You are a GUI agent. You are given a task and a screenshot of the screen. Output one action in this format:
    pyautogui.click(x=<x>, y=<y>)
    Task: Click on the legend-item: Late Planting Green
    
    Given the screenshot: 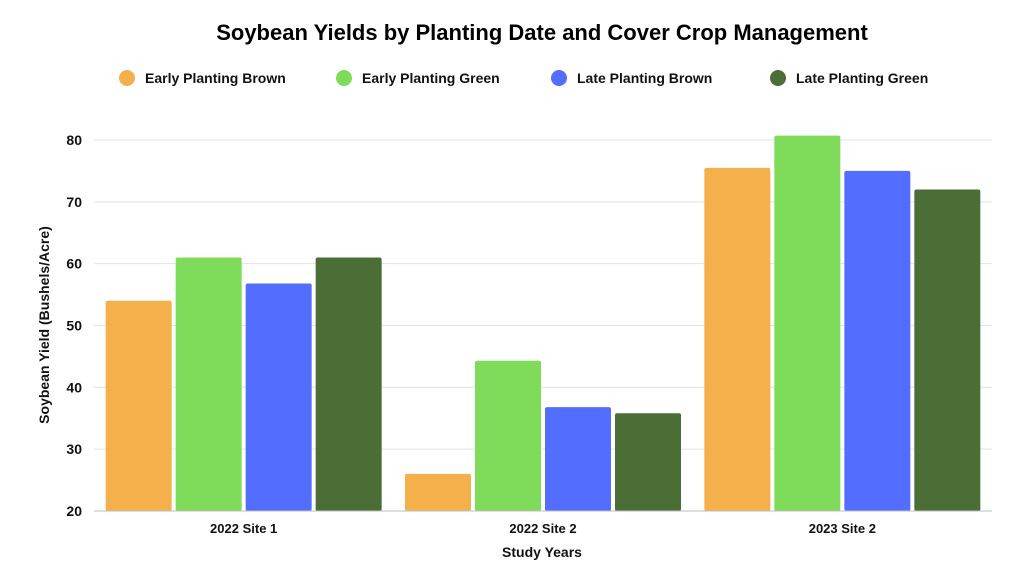 What is the action you would take?
    pyautogui.click(x=849, y=78)
    